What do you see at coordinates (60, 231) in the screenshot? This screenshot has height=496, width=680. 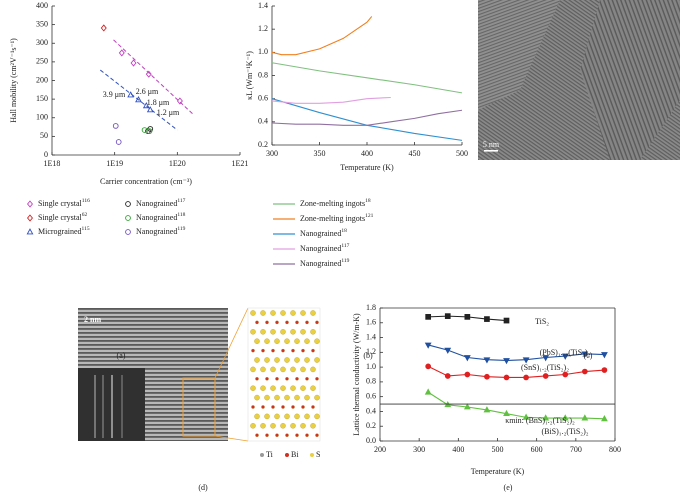 I see `legend-name: Micrograined` at bounding box center [60, 231].